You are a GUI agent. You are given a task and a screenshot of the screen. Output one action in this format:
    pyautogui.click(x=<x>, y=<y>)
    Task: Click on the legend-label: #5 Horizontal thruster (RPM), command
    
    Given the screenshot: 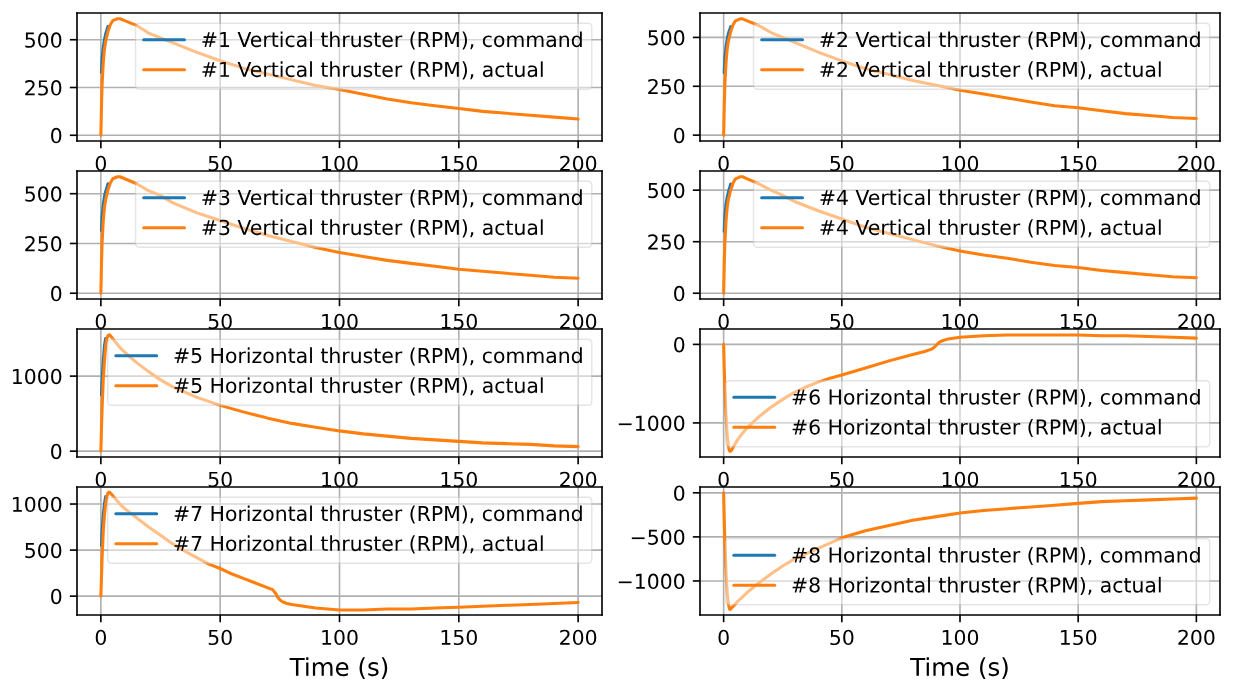 What is the action you would take?
    pyautogui.click(x=378, y=356)
    